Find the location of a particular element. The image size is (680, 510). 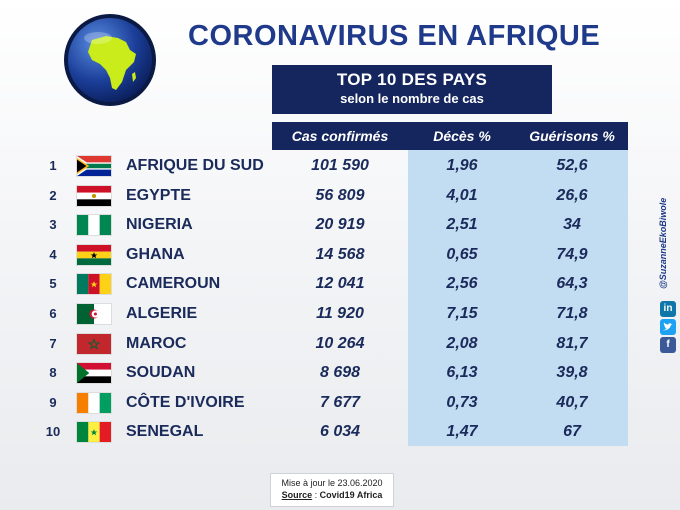

recoveries-value: 34 is located at coordinates (572, 225).